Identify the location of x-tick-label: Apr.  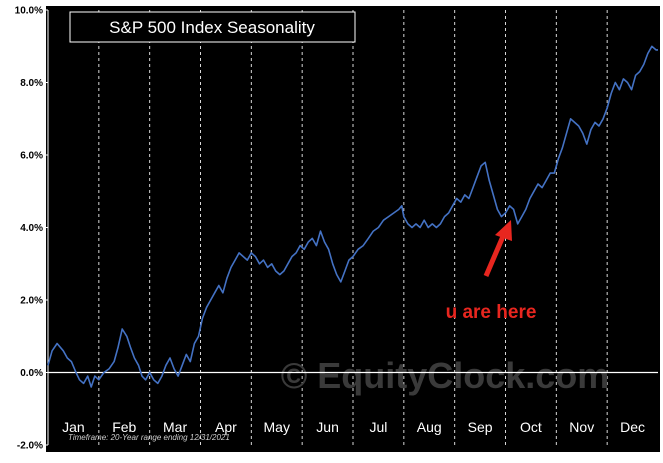
(226, 427).